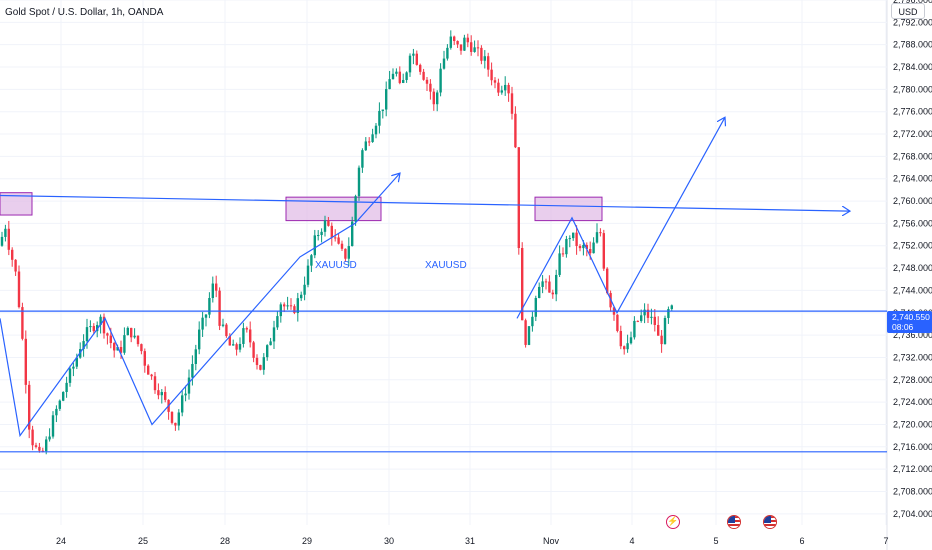 The width and height of the screenshot is (932, 550). I want to click on y-tick-label: 2,704.000, so click(912, 514).